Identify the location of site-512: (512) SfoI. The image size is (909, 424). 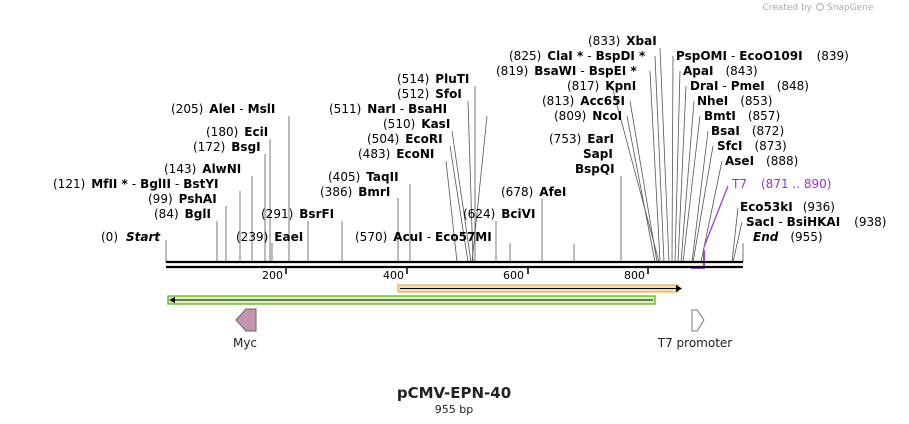
(429, 94).